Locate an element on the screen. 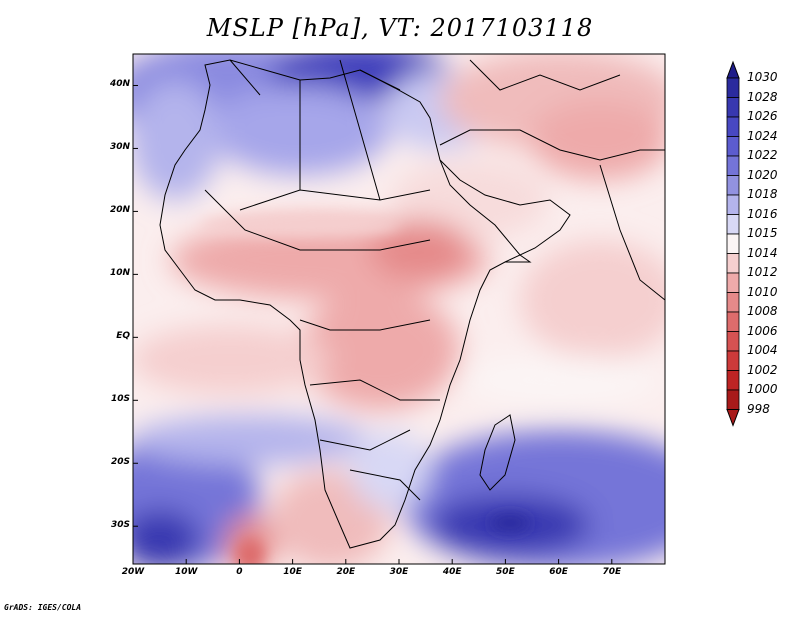 This screenshot has width=800, height=618. lat-tick-label: 20S is located at coordinates (120, 462).